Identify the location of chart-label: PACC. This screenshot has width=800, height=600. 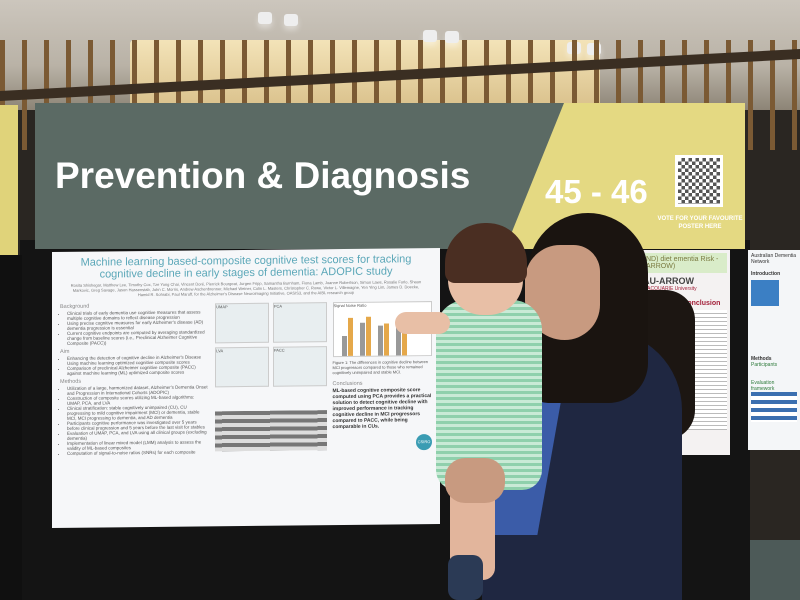
(279, 350).